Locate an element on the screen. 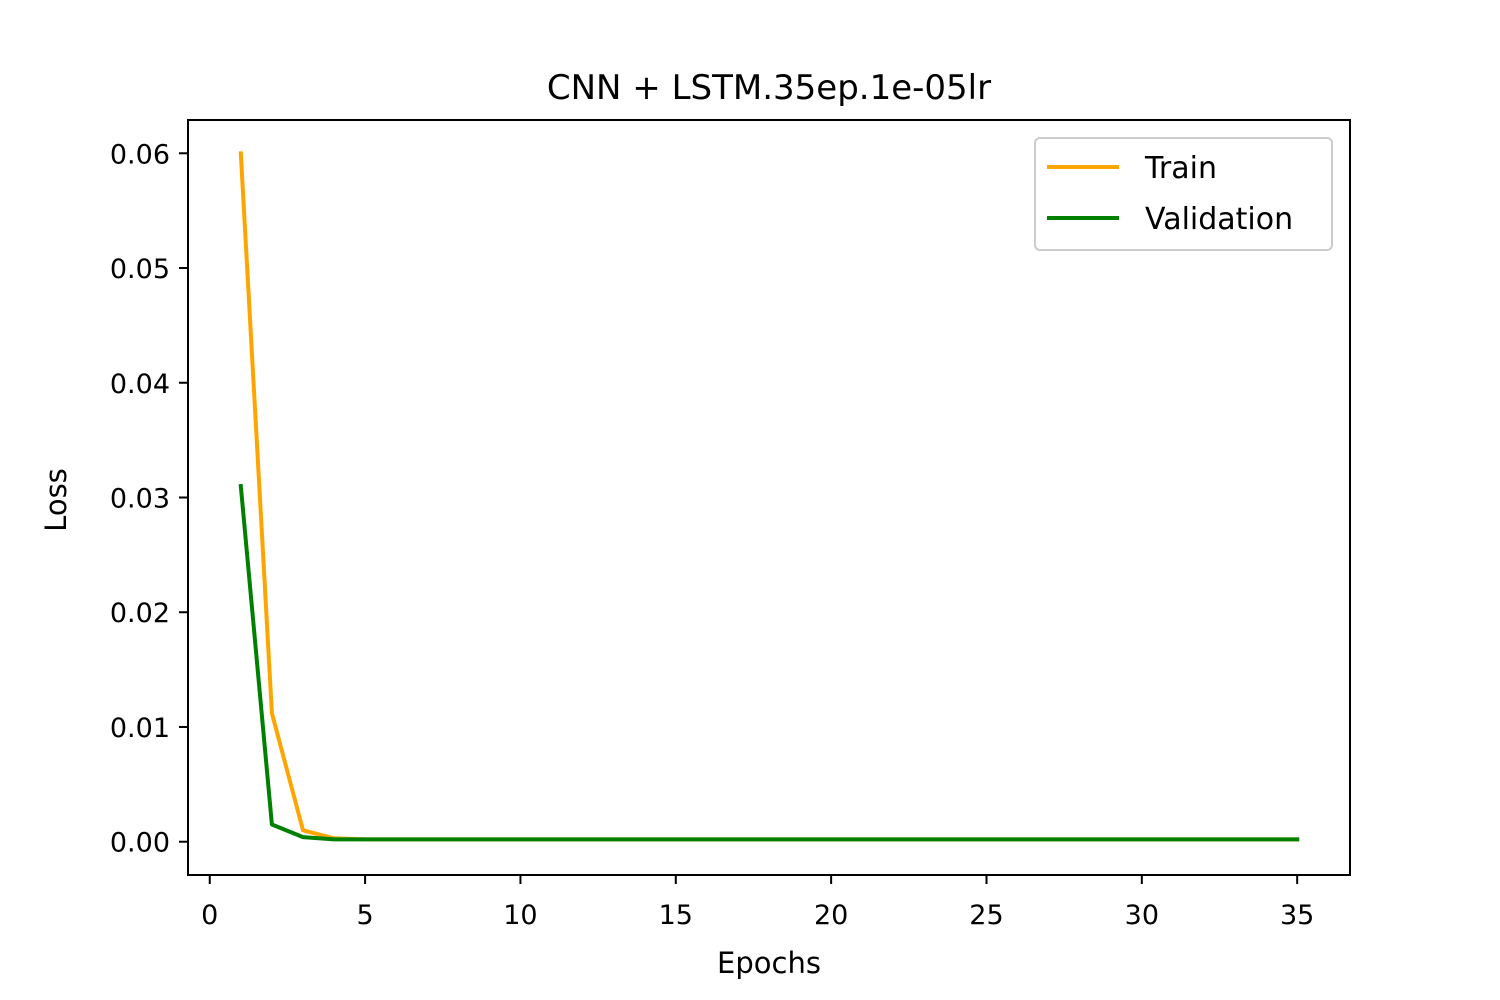  y-tick-label: 0.05 is located at coordinates (140, 269).